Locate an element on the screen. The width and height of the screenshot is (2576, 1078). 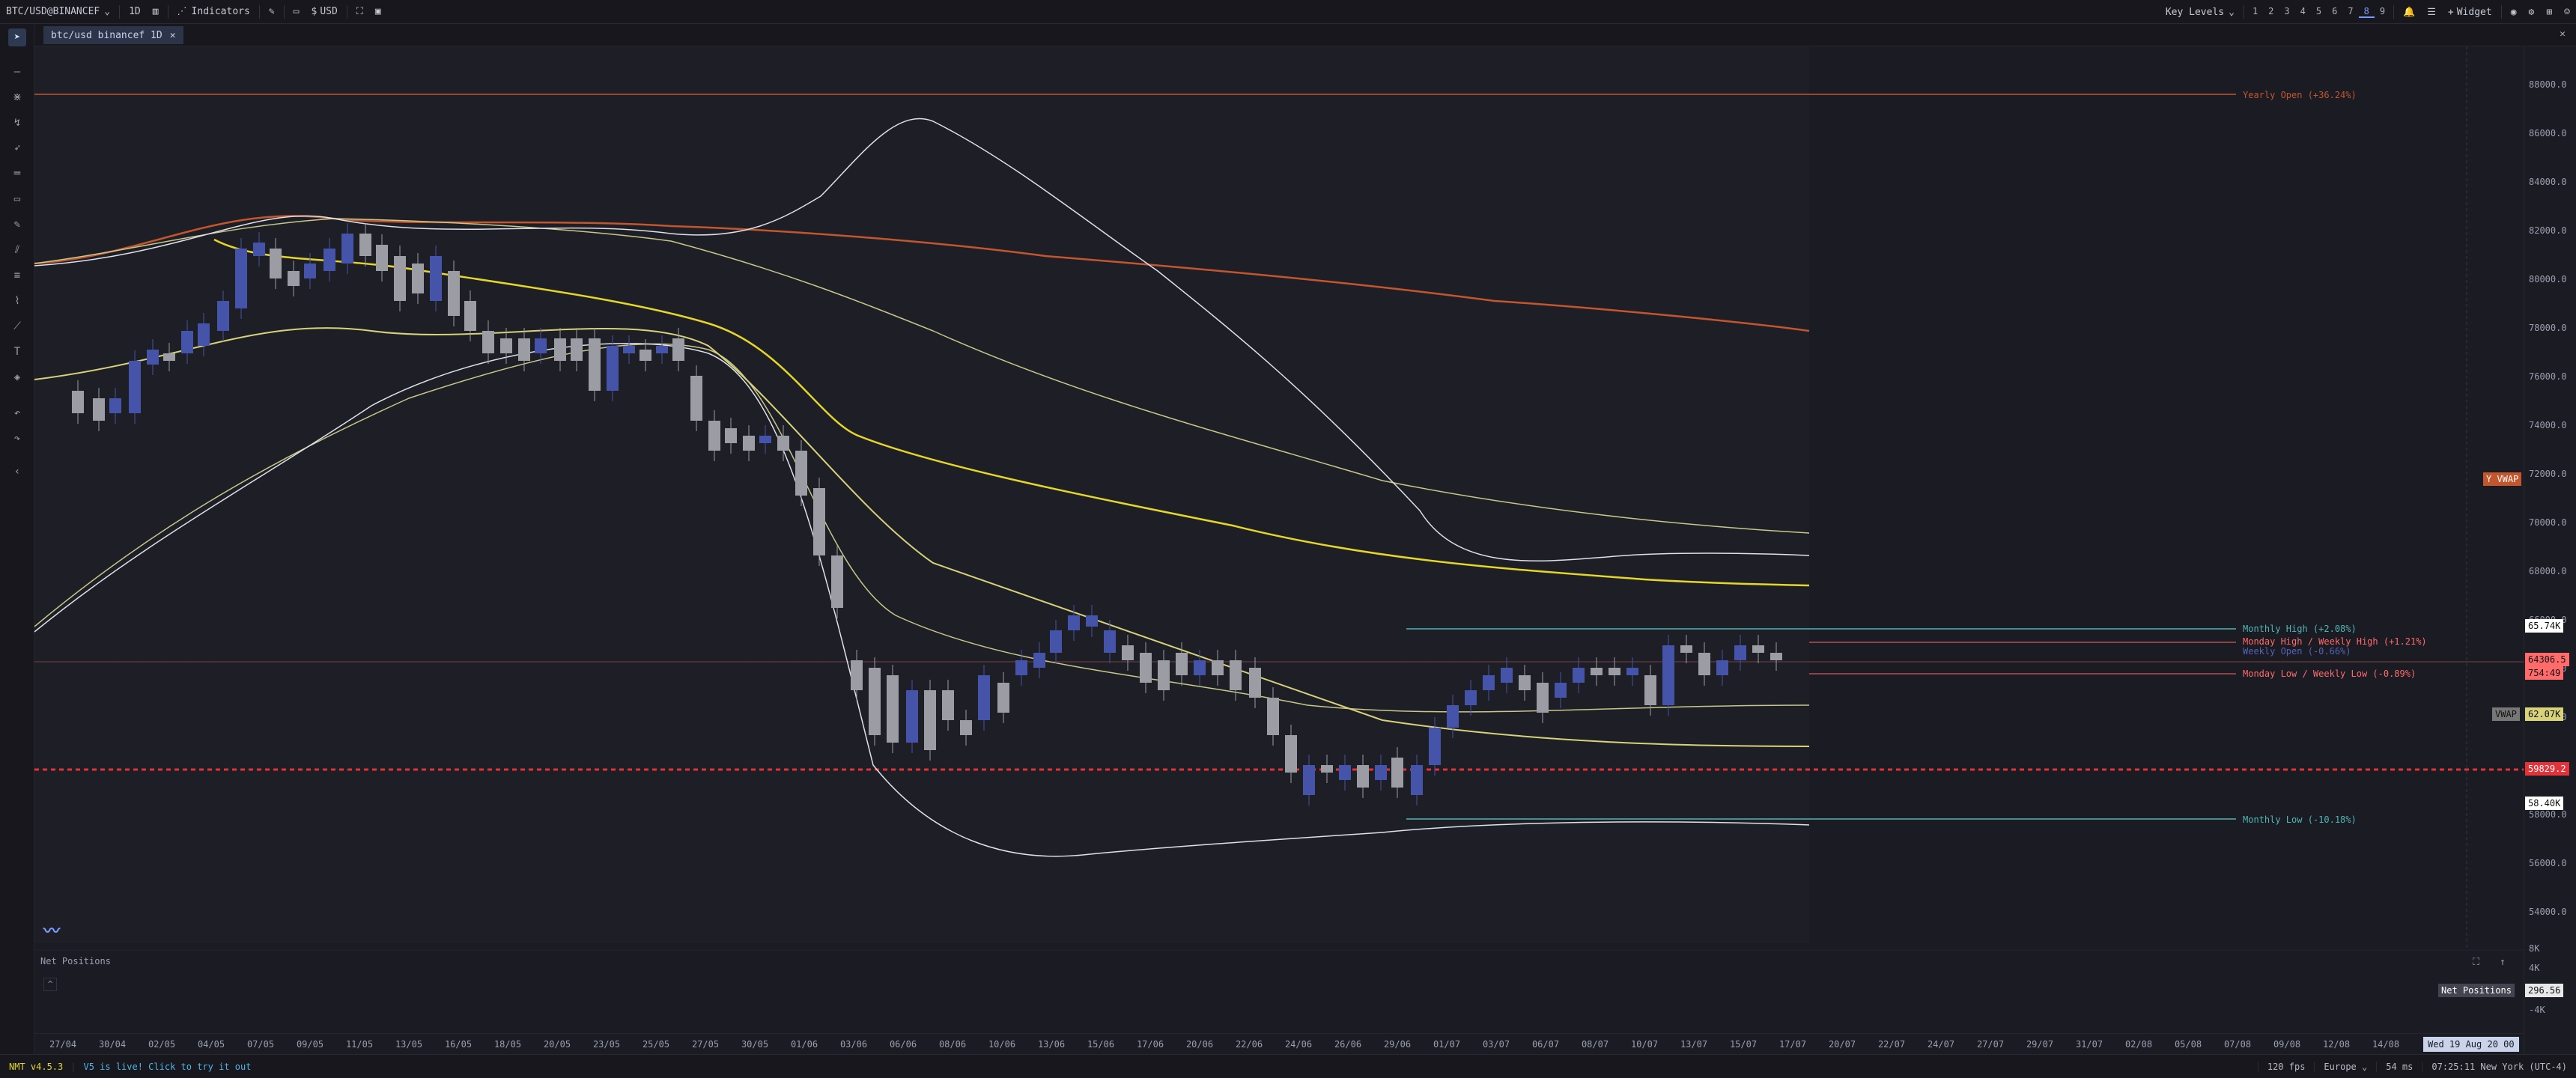
monday-high-label: Monday High / Weekly High (+1.21%) is located at coordinates (2335, 641).